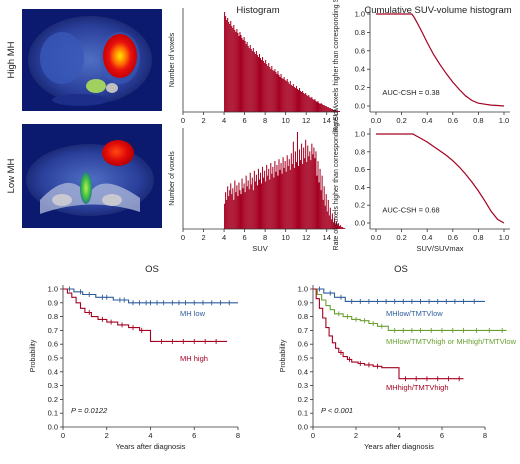 Image resolution: width=520 pixels, height=464 pixels. Describe the element at coordinates (376, 120) in the screenshot. I see `csh-high-xtick-label: 0.0` at that location.